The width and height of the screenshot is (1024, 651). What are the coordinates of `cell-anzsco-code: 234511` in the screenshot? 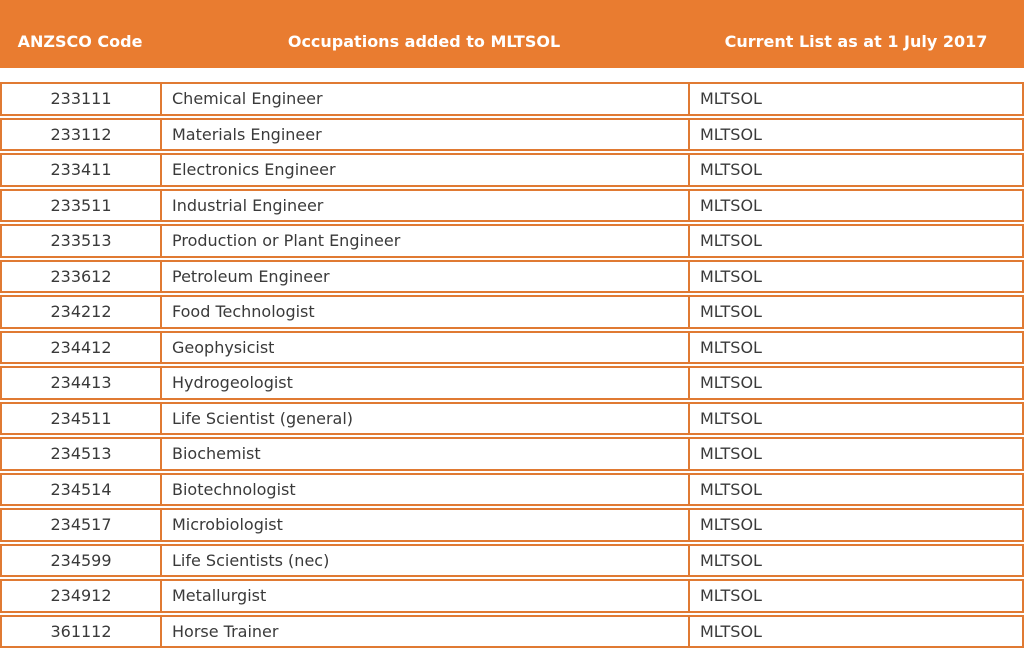 It's located at (80, 418).